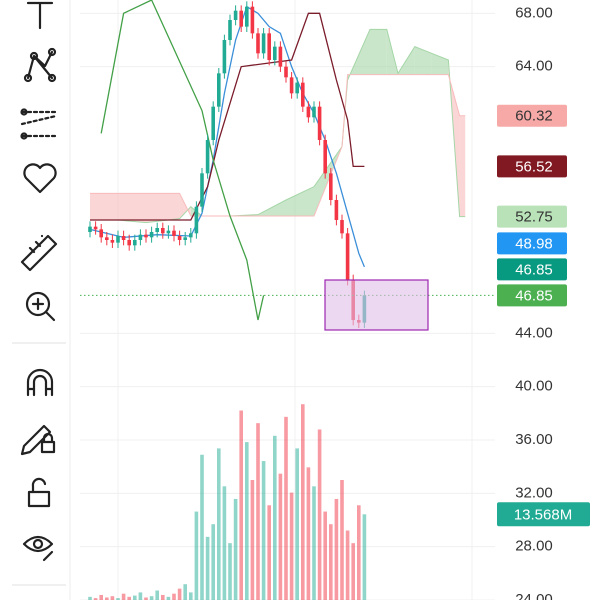 The height and width of the screenshot is (600, 600). What do you see at coordinates (40, 65) in the screenshot?
I see `pattern-tool` at bounding box center [40, 65].